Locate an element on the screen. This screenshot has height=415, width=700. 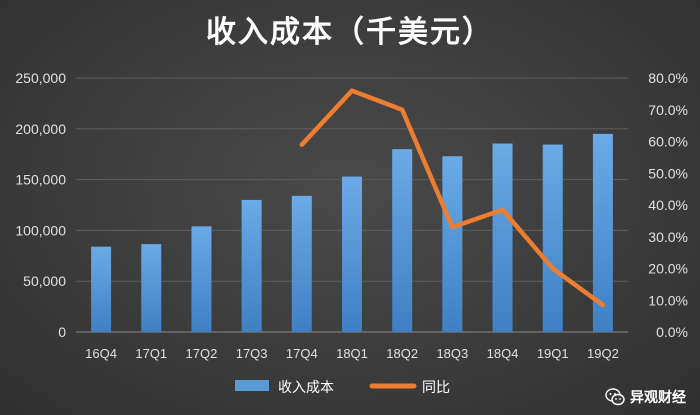
watermark-text: 异观财经 is located at coordinates (658, 398).